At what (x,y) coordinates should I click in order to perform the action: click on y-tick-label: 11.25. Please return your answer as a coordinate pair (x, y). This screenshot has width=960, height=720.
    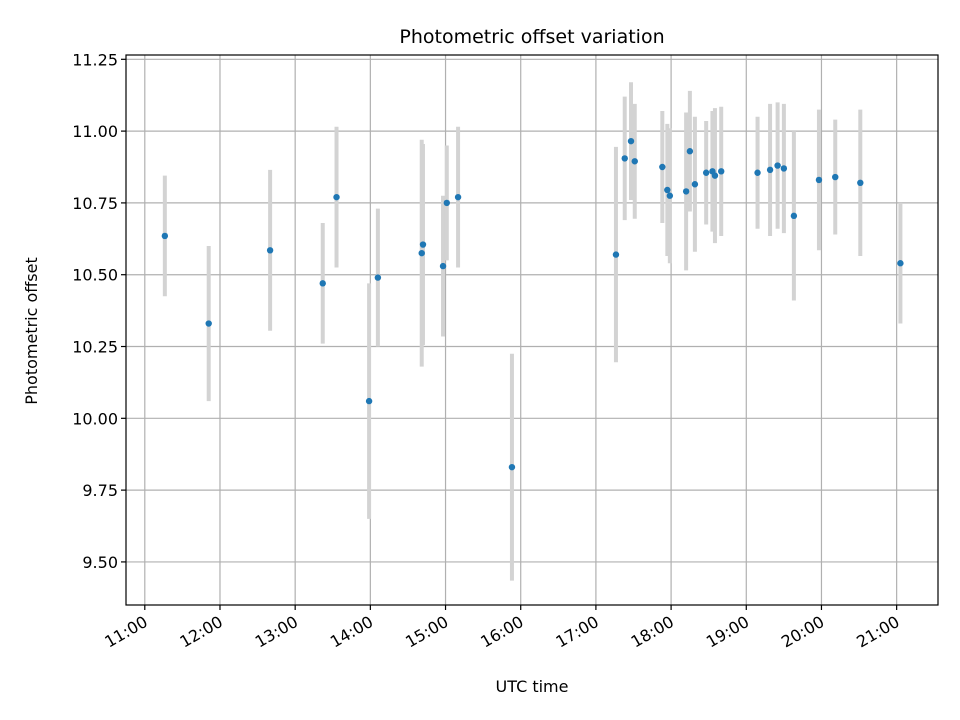
    Looking at the image, I should click on (95, 59).